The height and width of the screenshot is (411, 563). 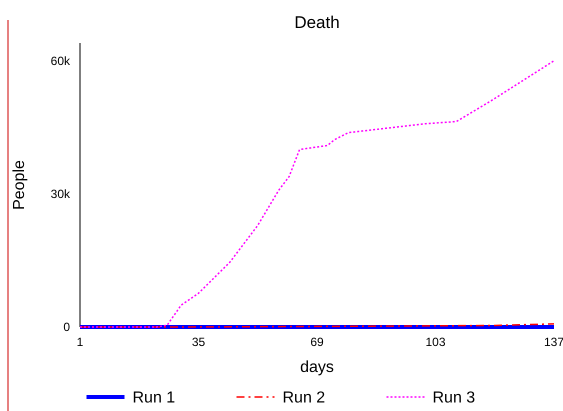 What do you see at coordinates (60, 61) in the screenshot?
I see `y-tick-label: 60k` at bounding box center [60, 61].